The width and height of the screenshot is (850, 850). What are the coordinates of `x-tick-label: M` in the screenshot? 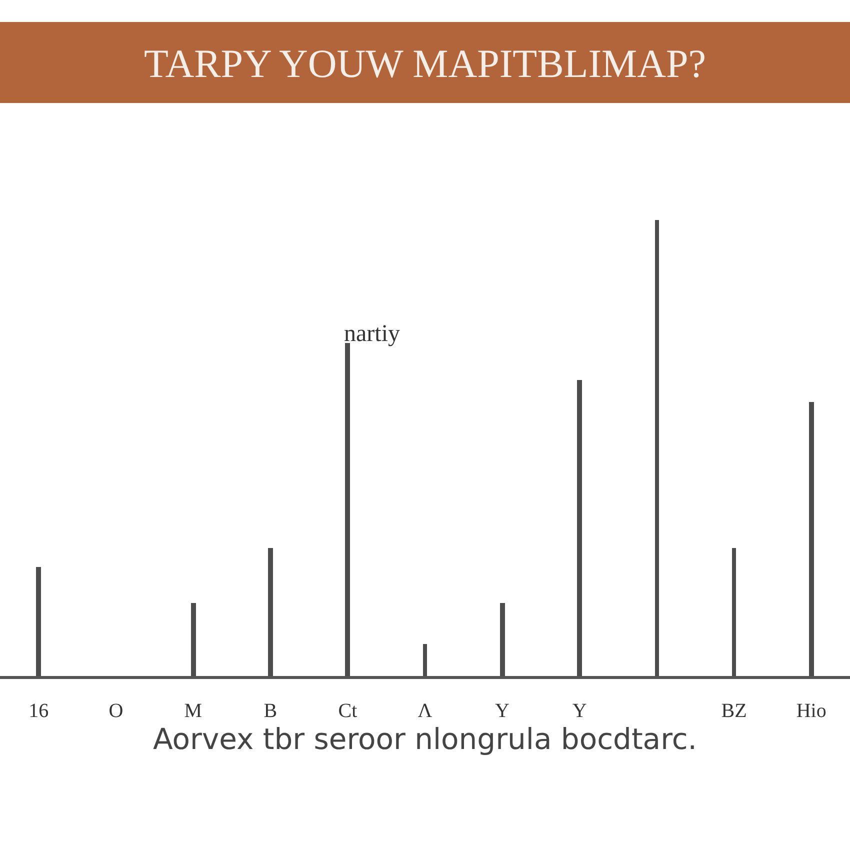 It's located at (193, 711).